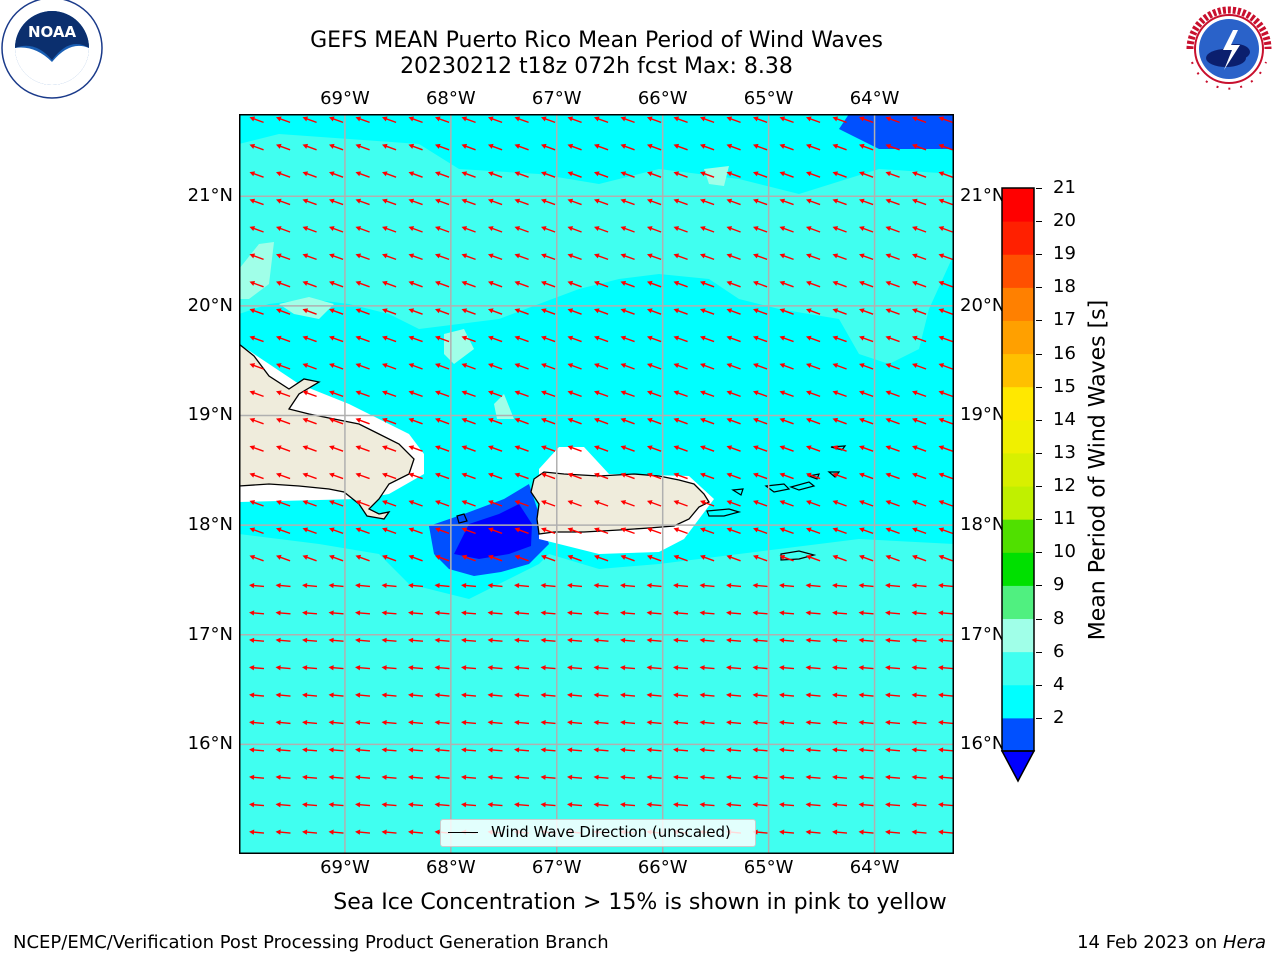  Describe the element at coordinates (1064, 419) in the screenshot. I see `colorbar-tick-label: 14` at that location.